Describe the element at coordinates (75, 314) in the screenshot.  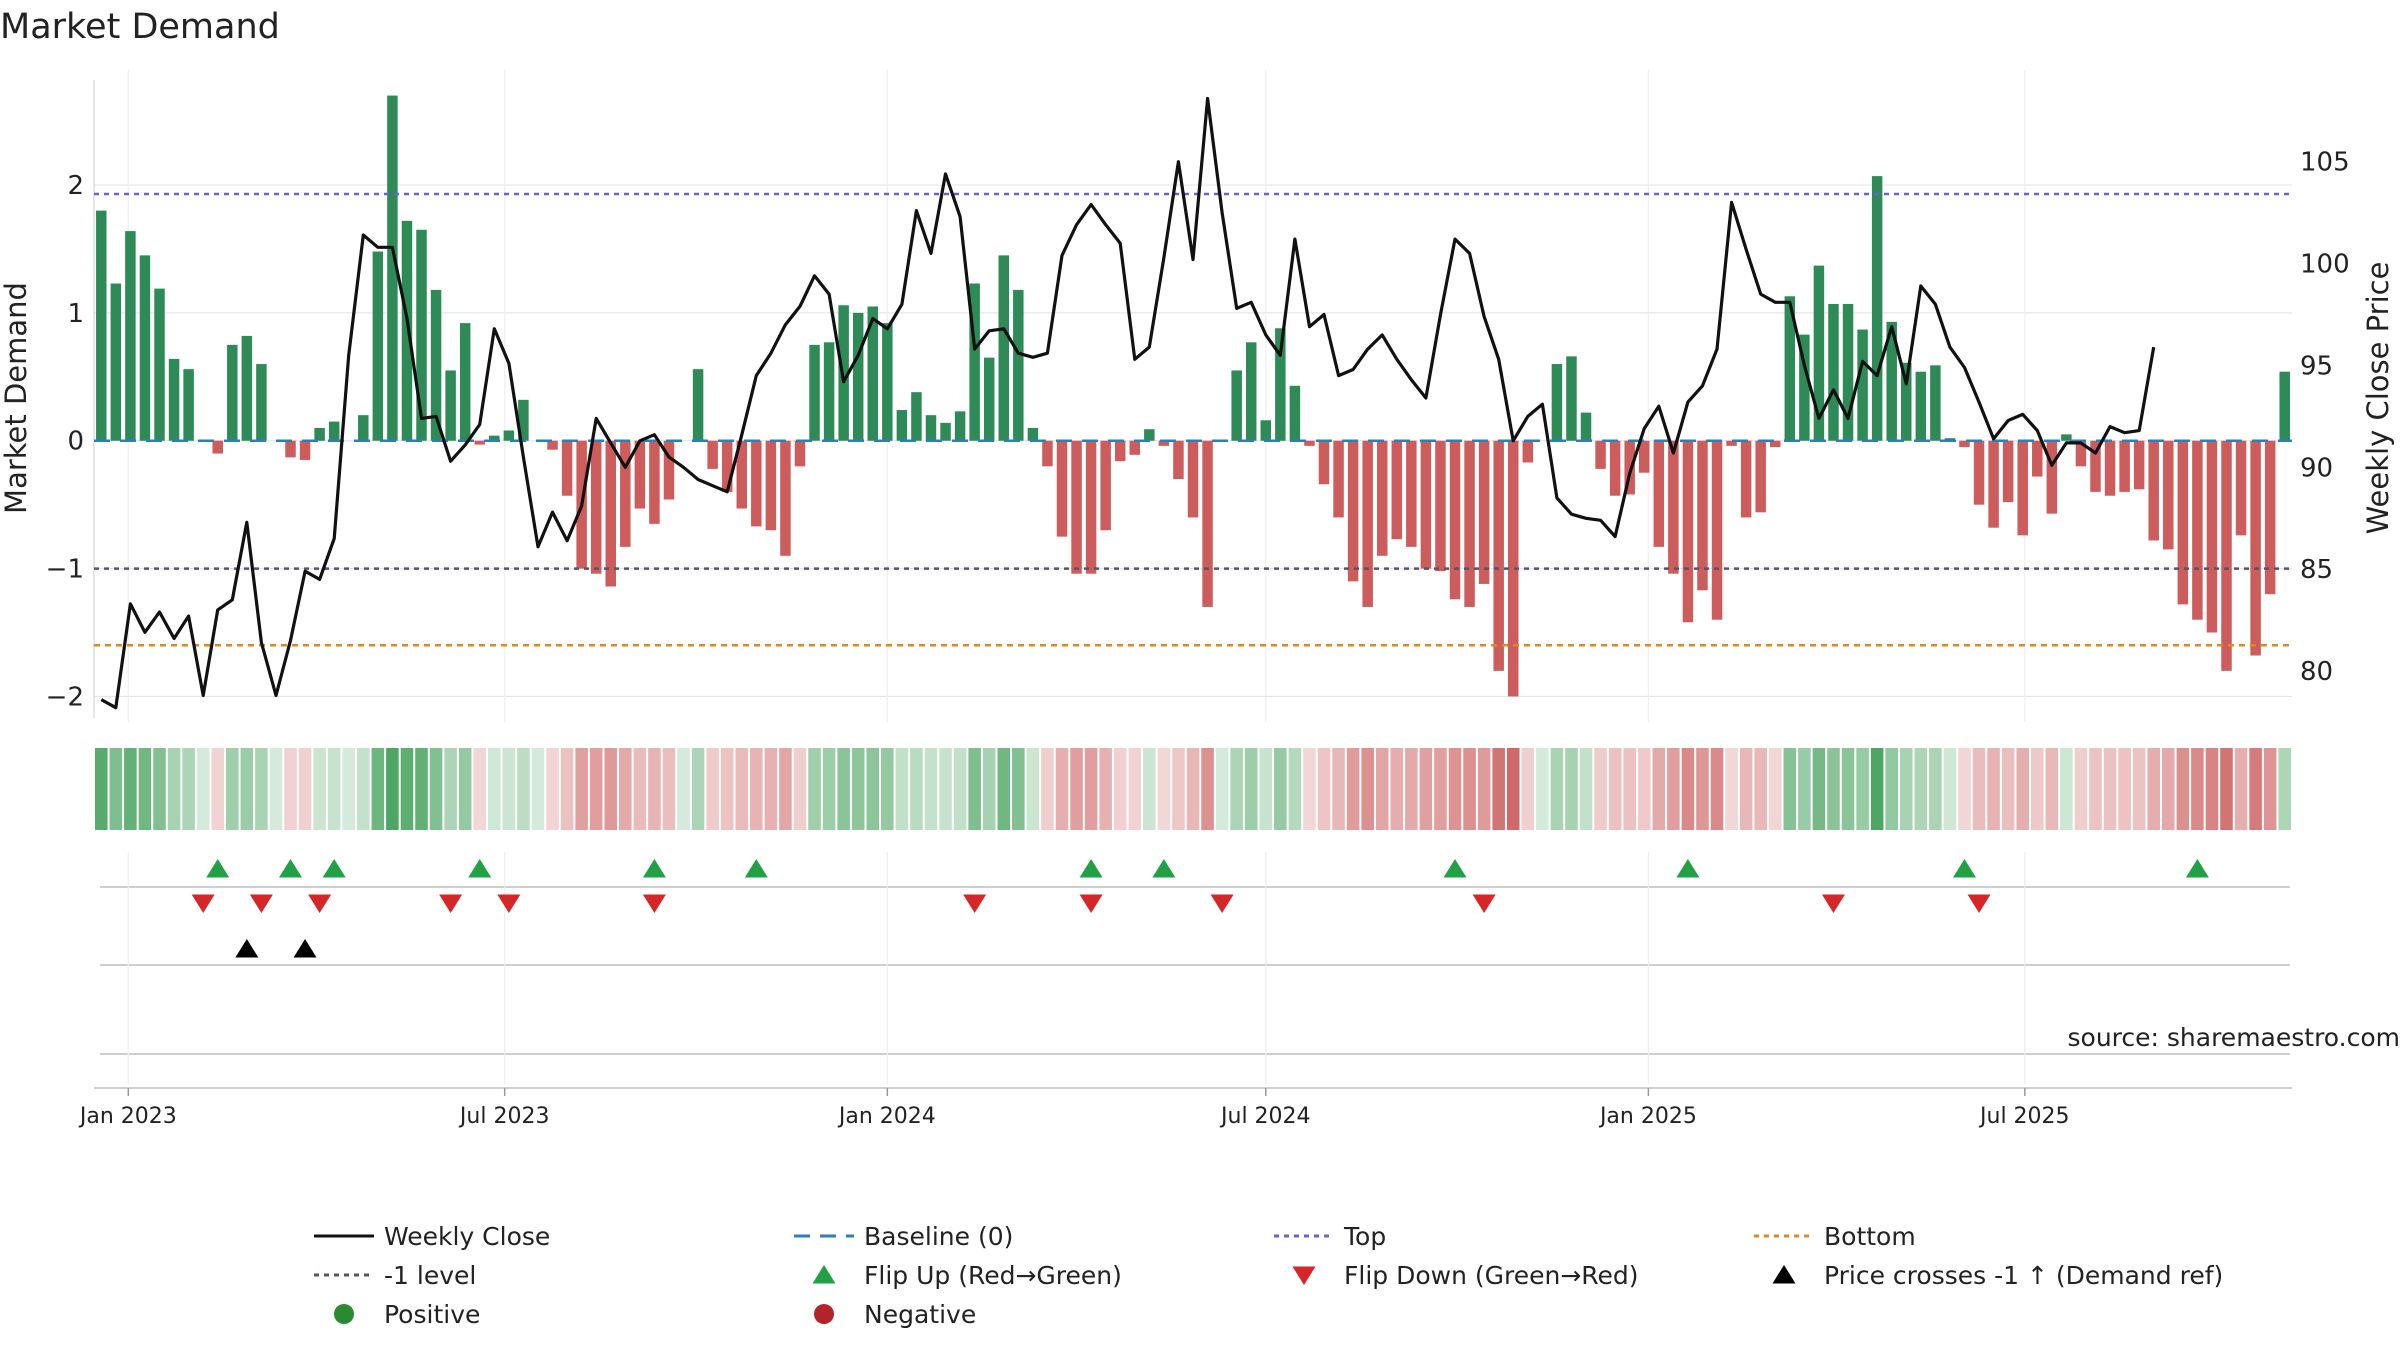
I see `y-tick-label: 1` at that location.